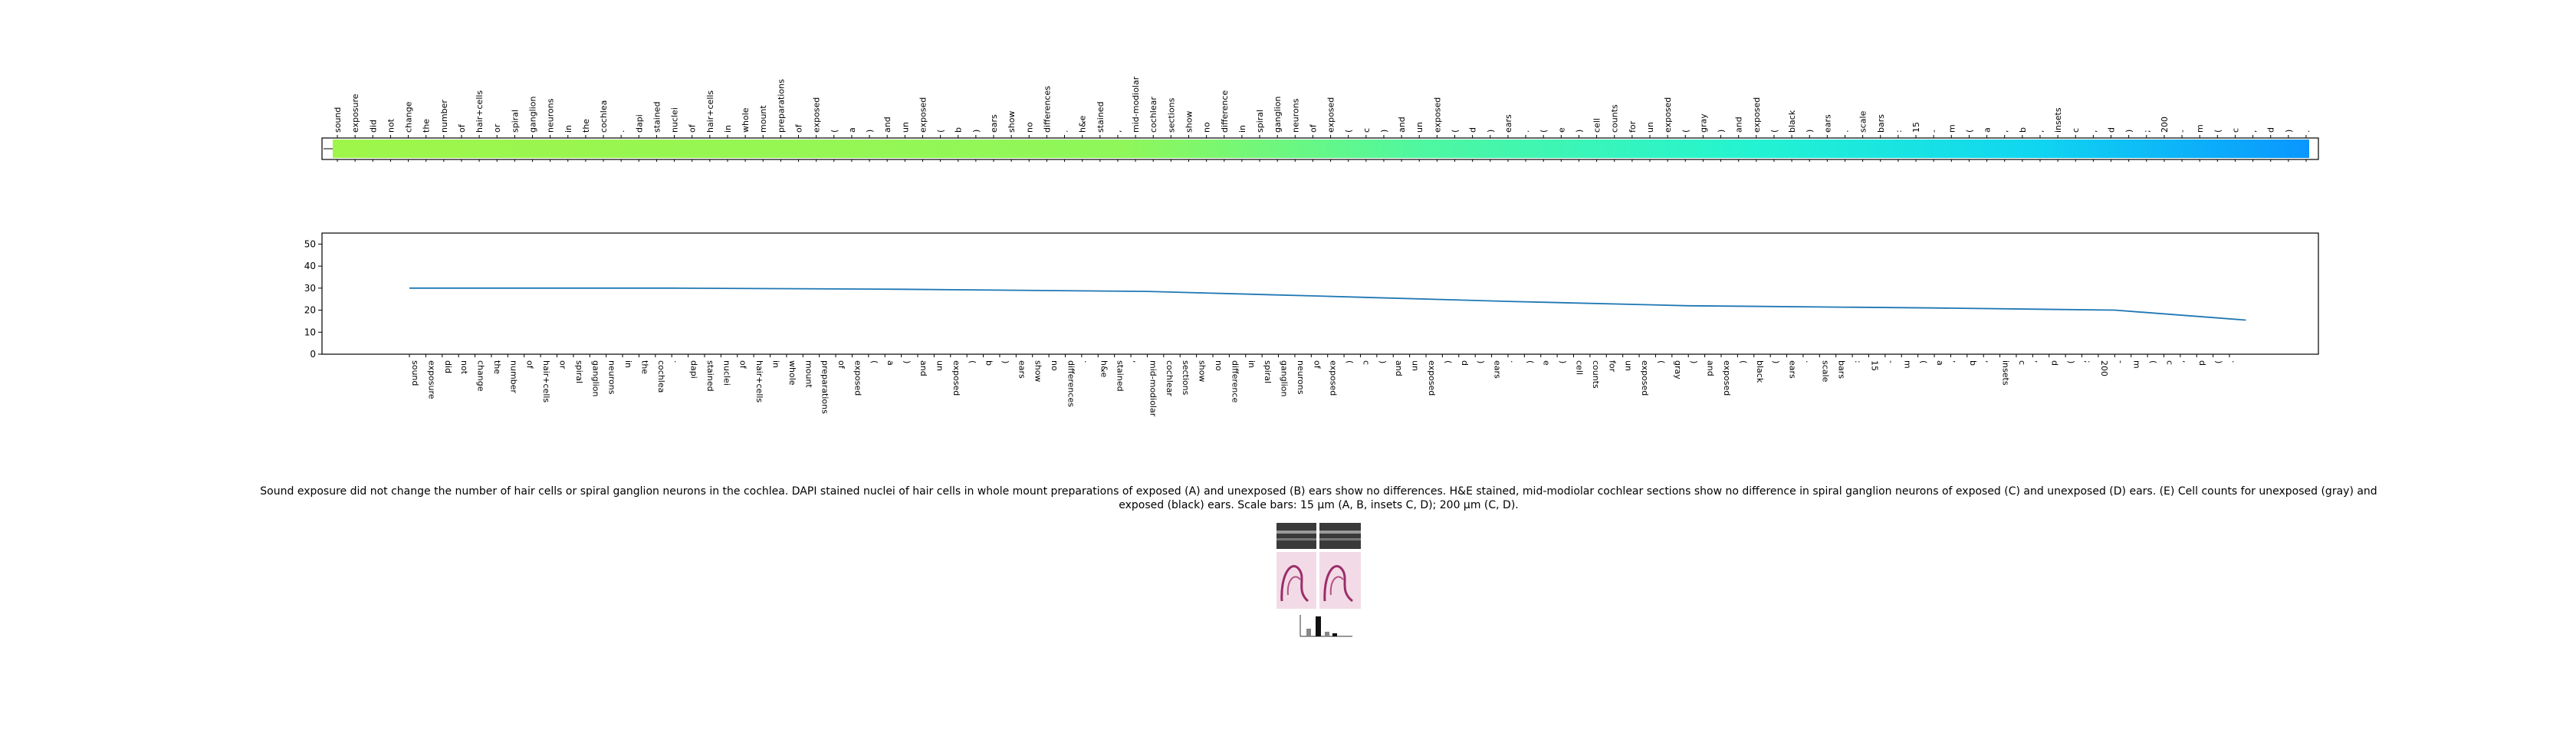 Image resolution: width=2576 pixels, height=736 pixels. Describe the element at coordinates (1842, 369) in the screenshot. I see `x-tick-label: bars` at that location.